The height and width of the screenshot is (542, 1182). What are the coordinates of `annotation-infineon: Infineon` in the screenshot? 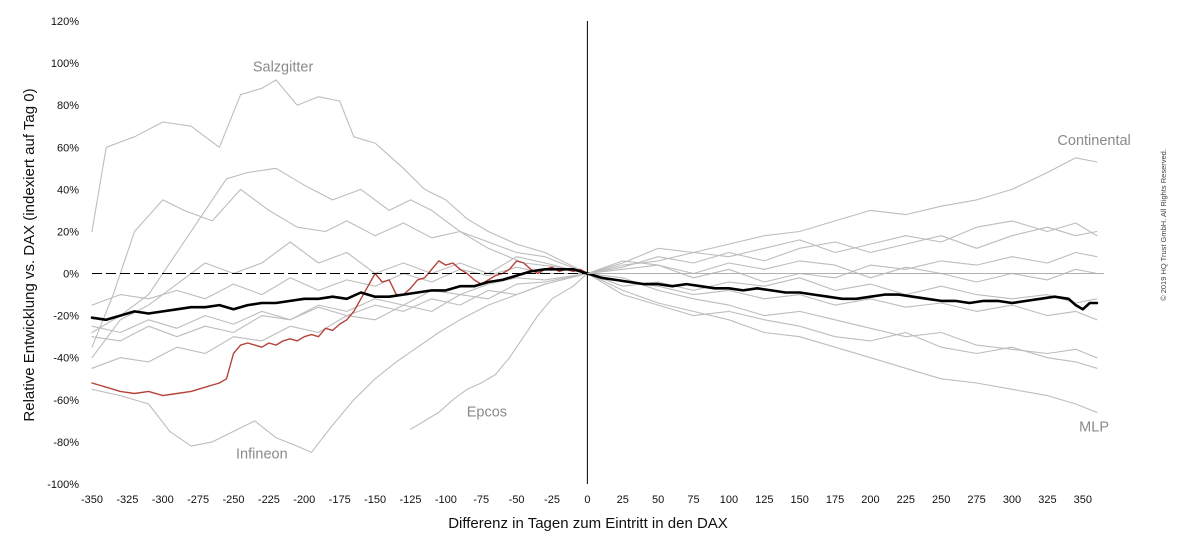 It's located at (262, 455).